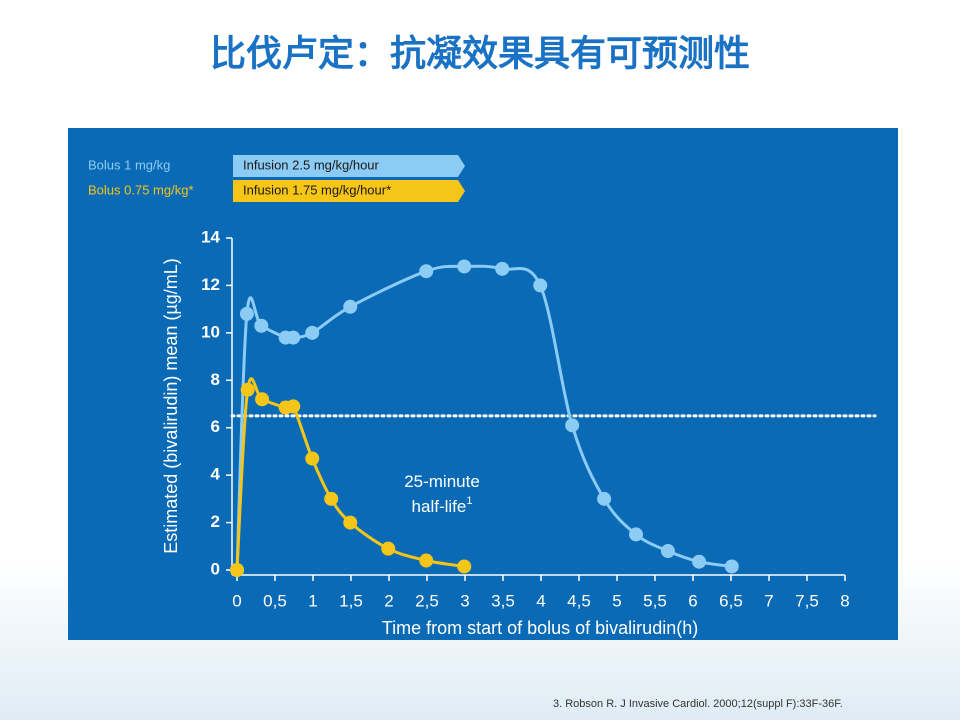 The height and width of the screenshot is (725, 960). Describe the element at coordinates (216, 474) in the screenshot. I see `y-tick-label: 4` at that location.